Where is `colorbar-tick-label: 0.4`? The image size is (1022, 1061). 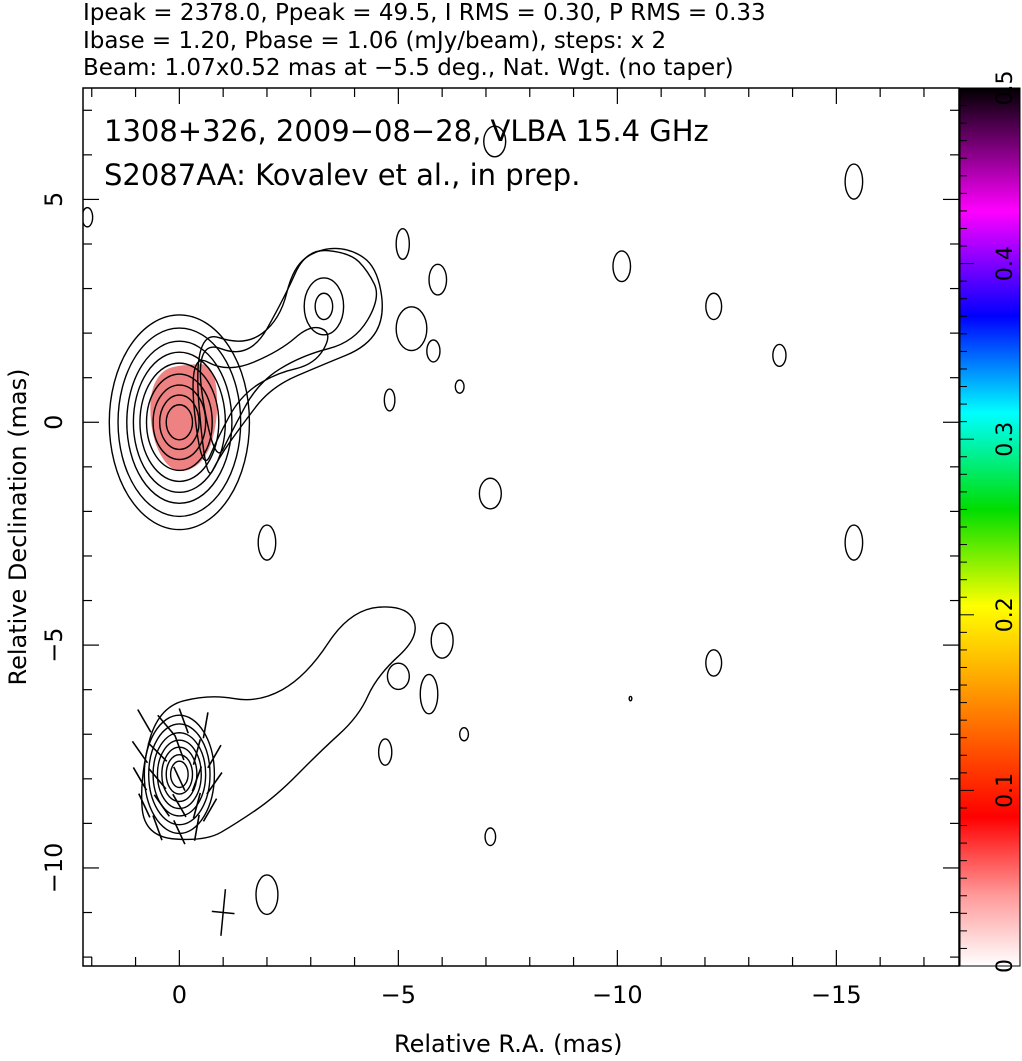
colorbar-tick-label: 0.4 is located at coordinates (1005, 263).